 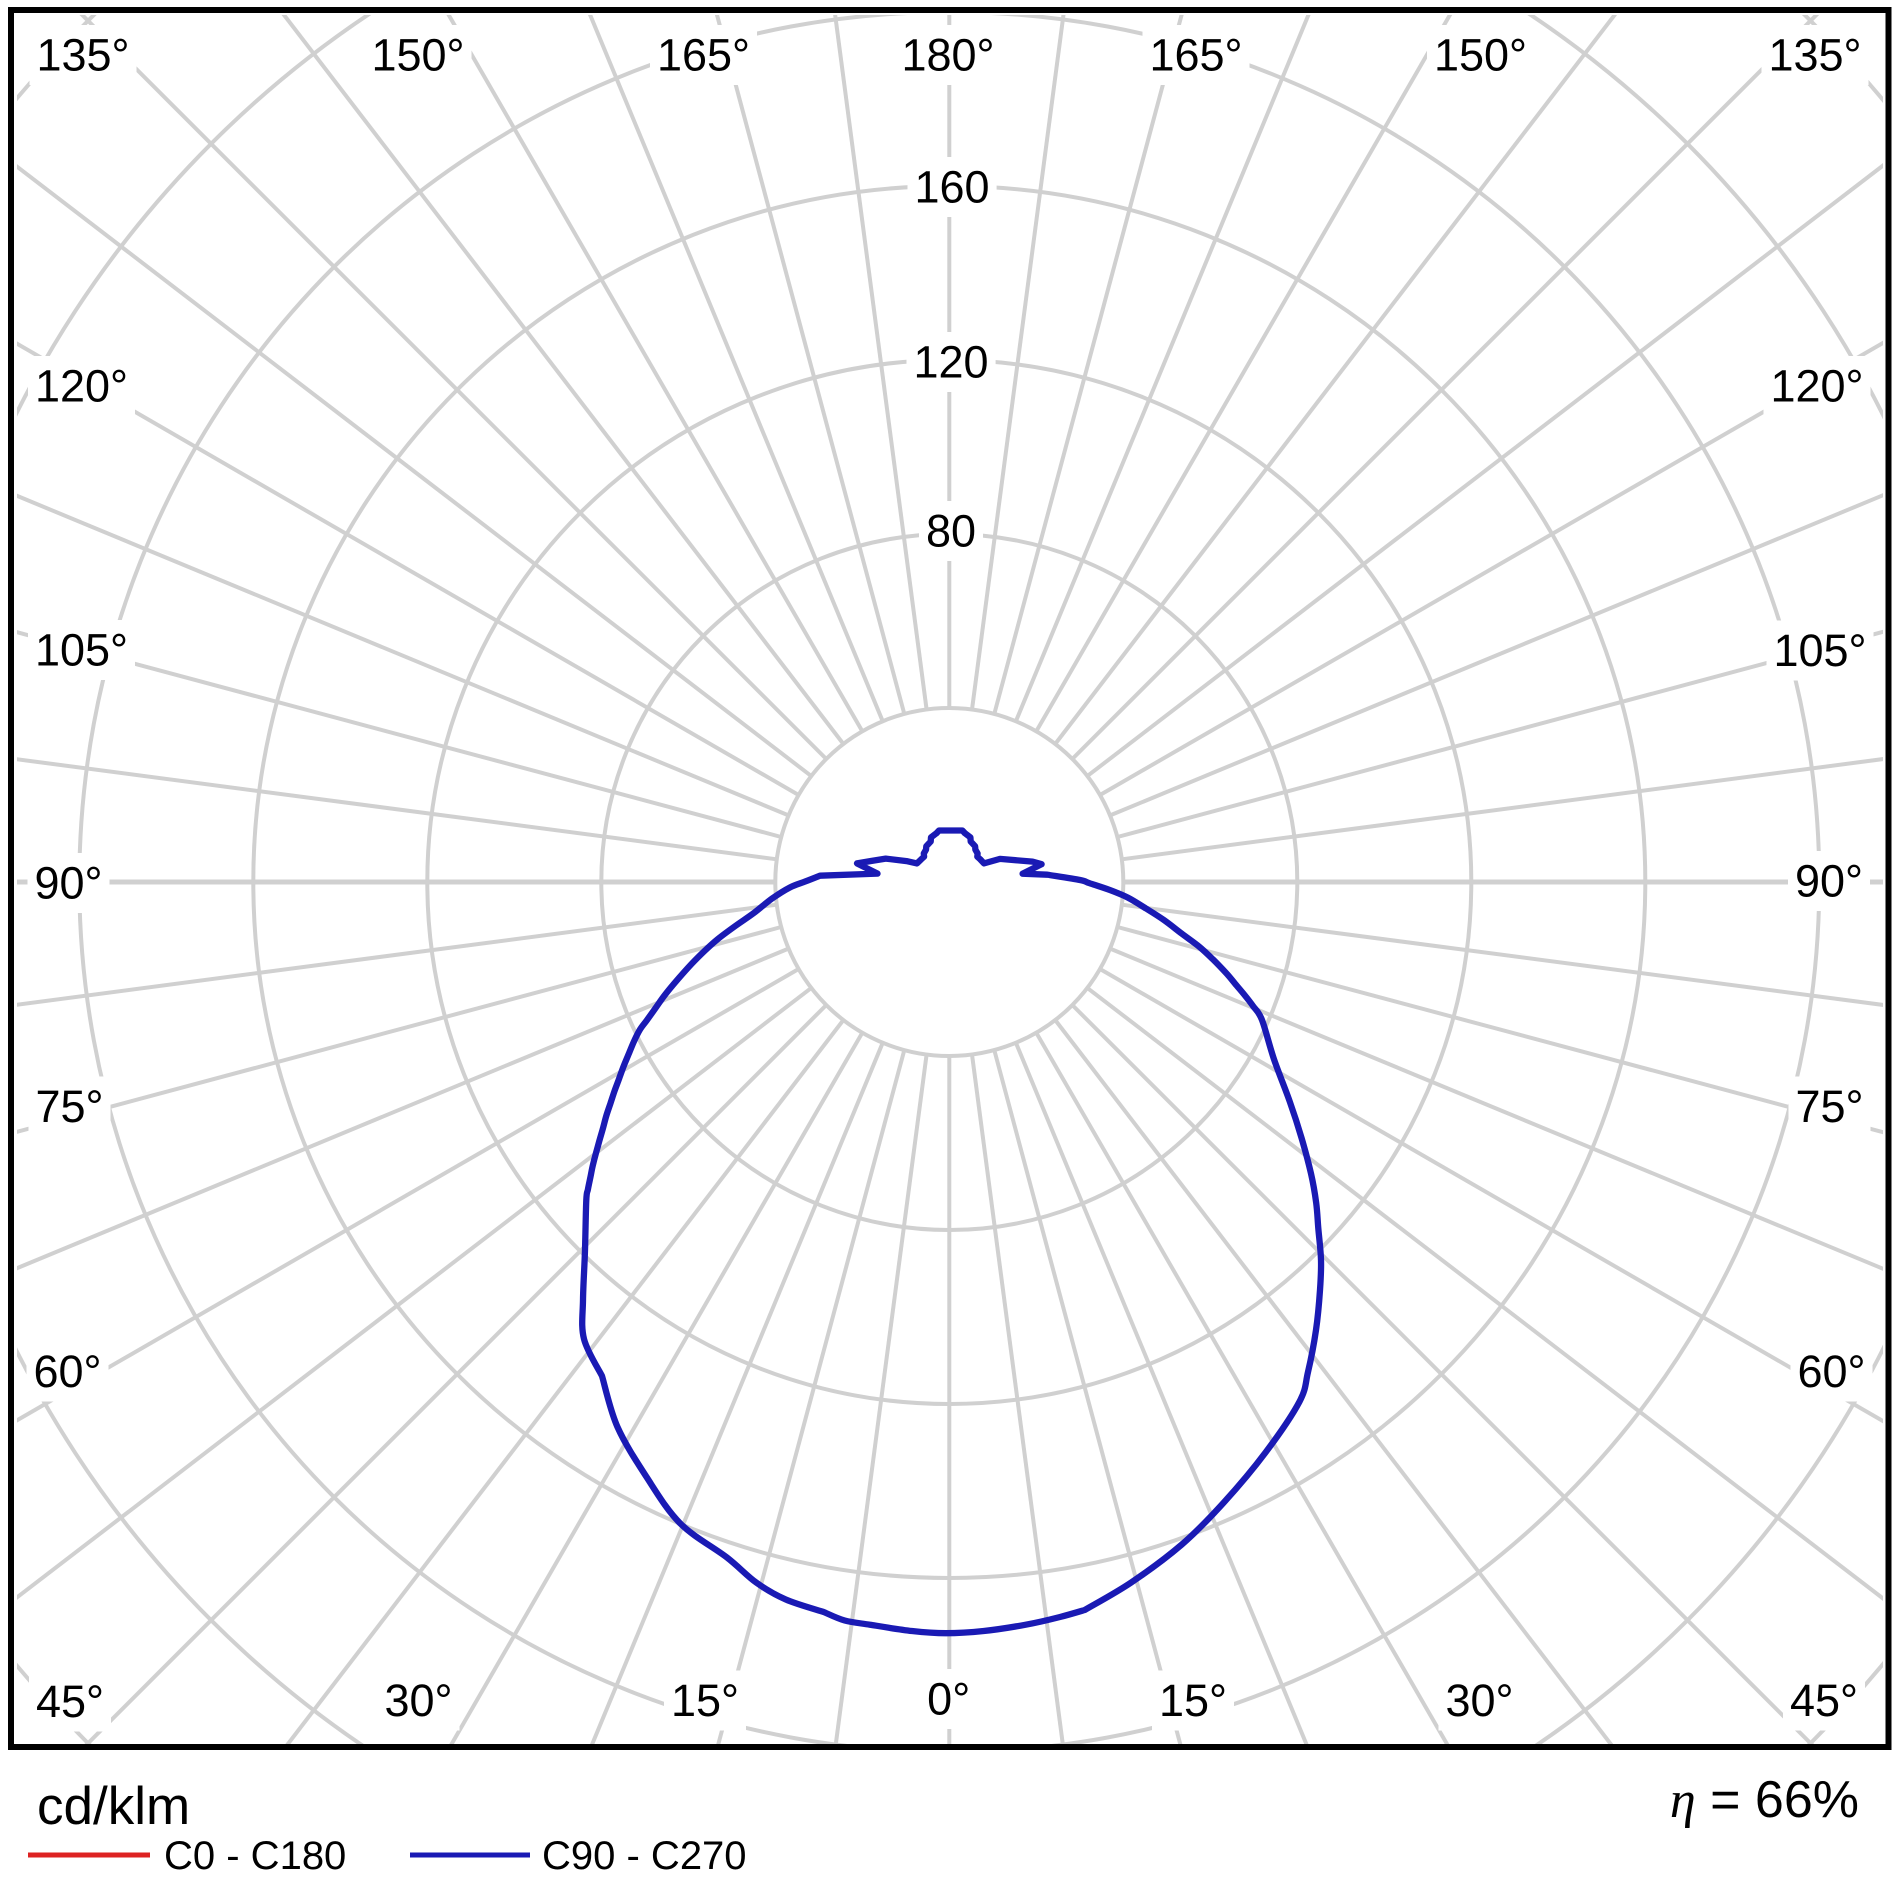 What do you see at coordinates (951, 187) in the screenshot?
I see `svg-text: 160` at bounding box center [951, 187].